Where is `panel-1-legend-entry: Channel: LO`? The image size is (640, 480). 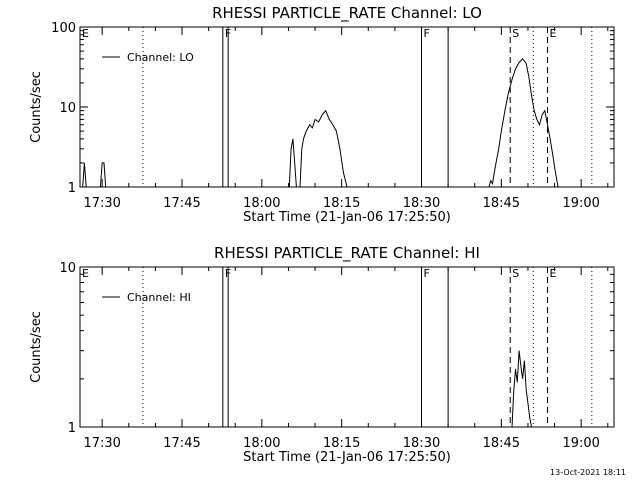 panel-1-legend-entry: Channel: LO is located at coordinates (160, 57).